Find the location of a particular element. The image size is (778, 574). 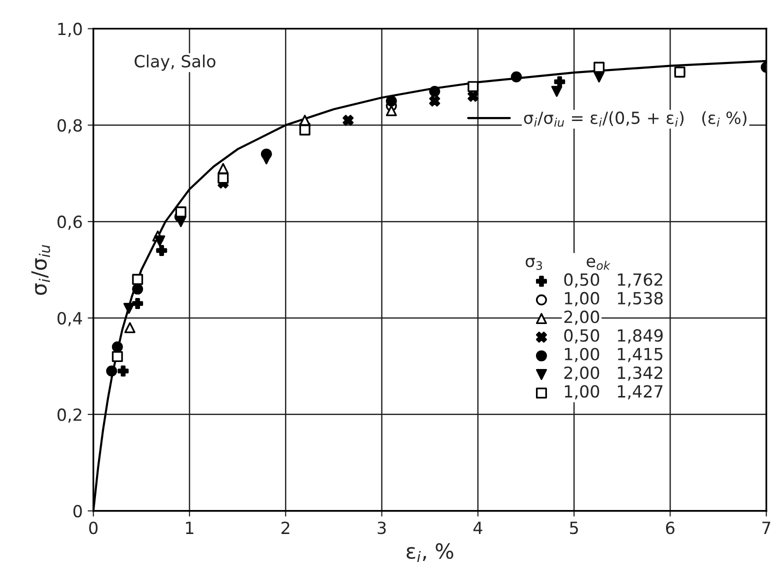

annotation: Clay, Salo is located at coordinates (175, 62).